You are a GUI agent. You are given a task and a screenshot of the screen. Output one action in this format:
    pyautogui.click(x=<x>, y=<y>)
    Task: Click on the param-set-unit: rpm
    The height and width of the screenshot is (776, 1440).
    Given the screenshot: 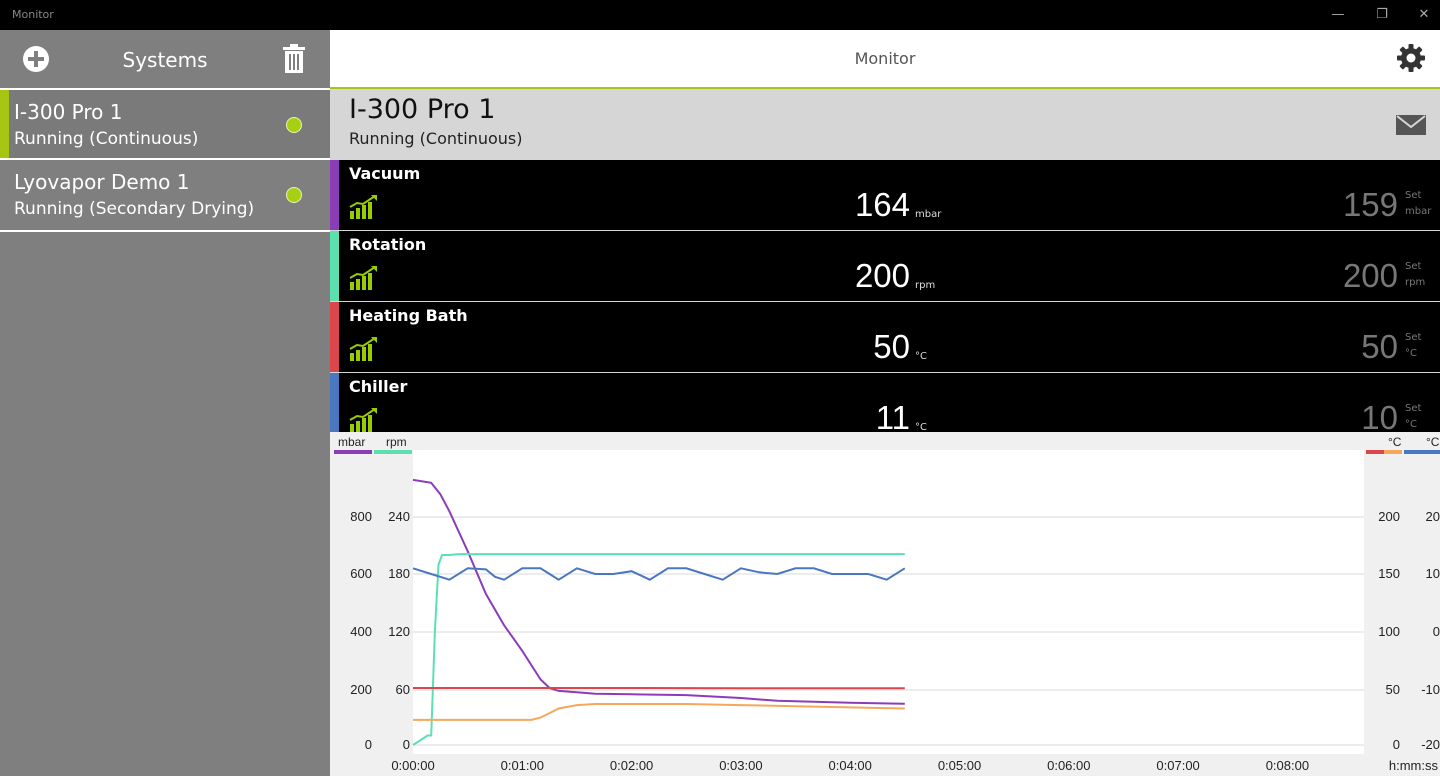 What is the action you would take?
    pyautogui.click(x=1415, y=282)
    